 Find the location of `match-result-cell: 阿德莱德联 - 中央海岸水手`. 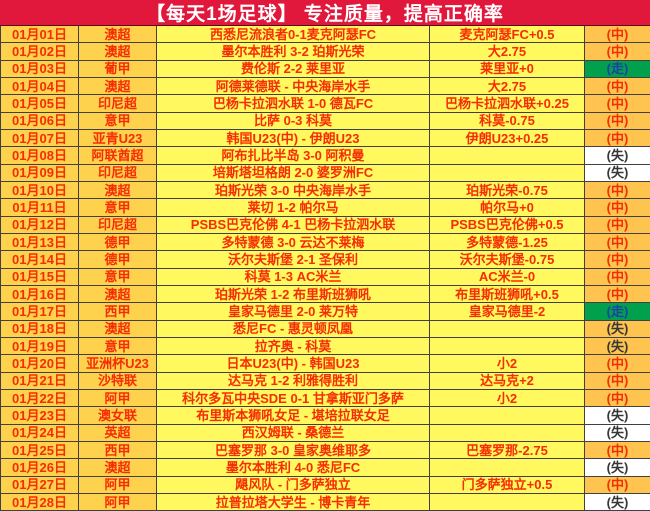

match-result-cell: 阿德莱德联 - 中央海岸水手 is located at coordinates (293, 86).